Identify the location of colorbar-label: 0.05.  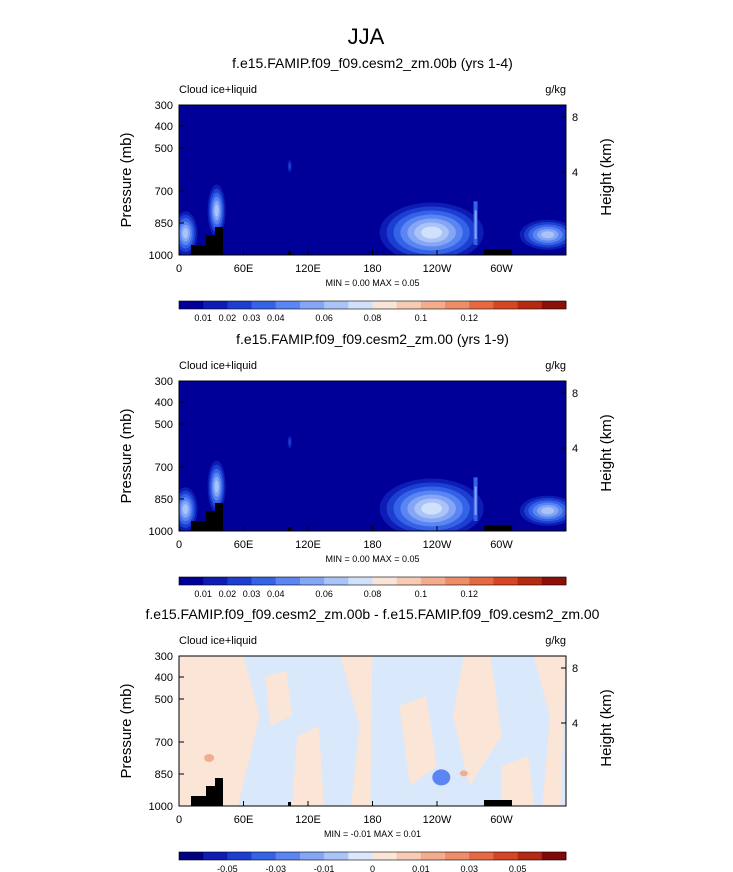
(518, 868).